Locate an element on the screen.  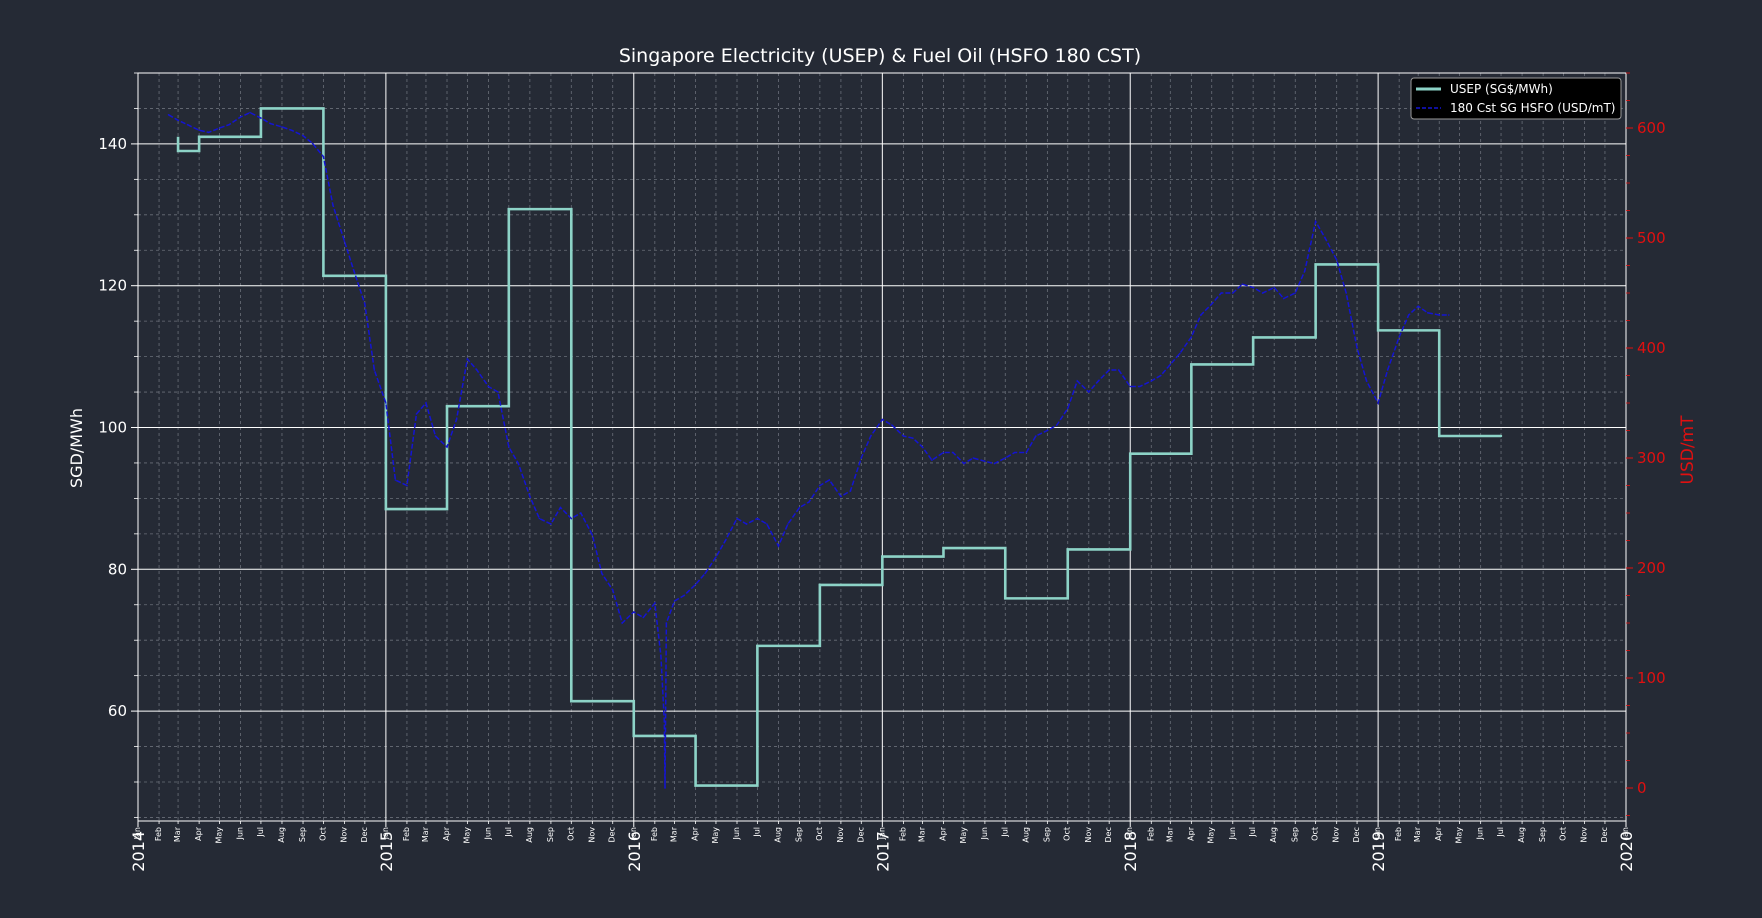
y2-tick-label: 100 is located at coordinates (1651, 678).